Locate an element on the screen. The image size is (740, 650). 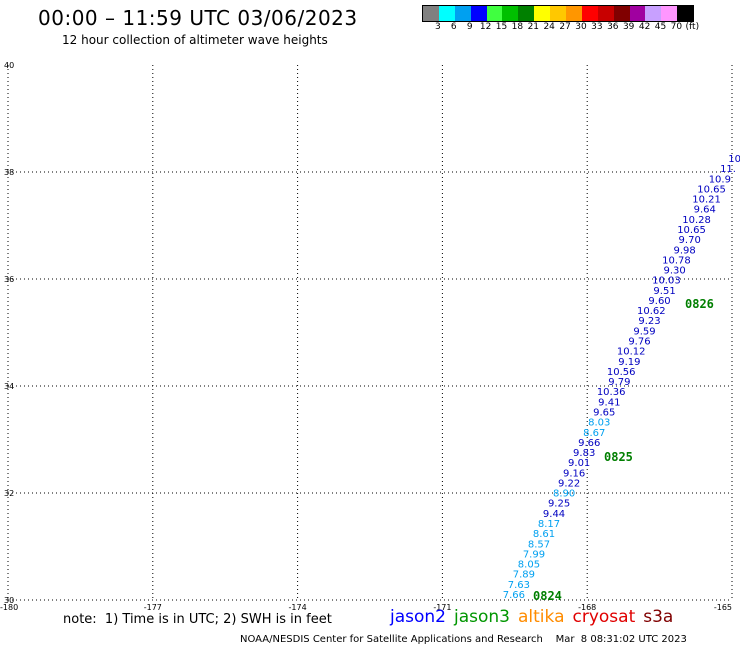
color-scale-label: (ft) is located at coordinates (692, 27).